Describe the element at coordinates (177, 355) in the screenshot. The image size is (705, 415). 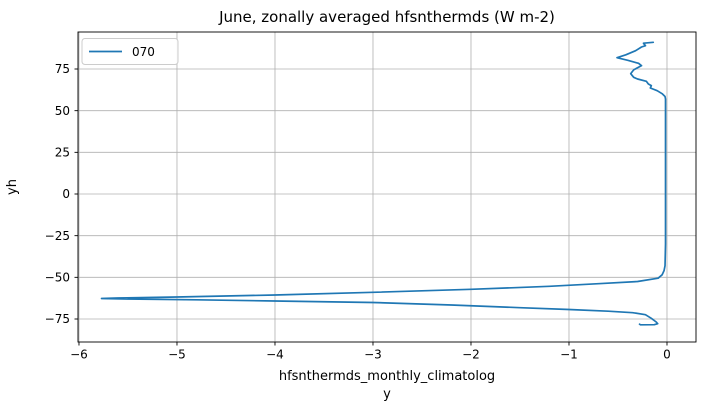
I see `x-tick-label: −5` at that location.